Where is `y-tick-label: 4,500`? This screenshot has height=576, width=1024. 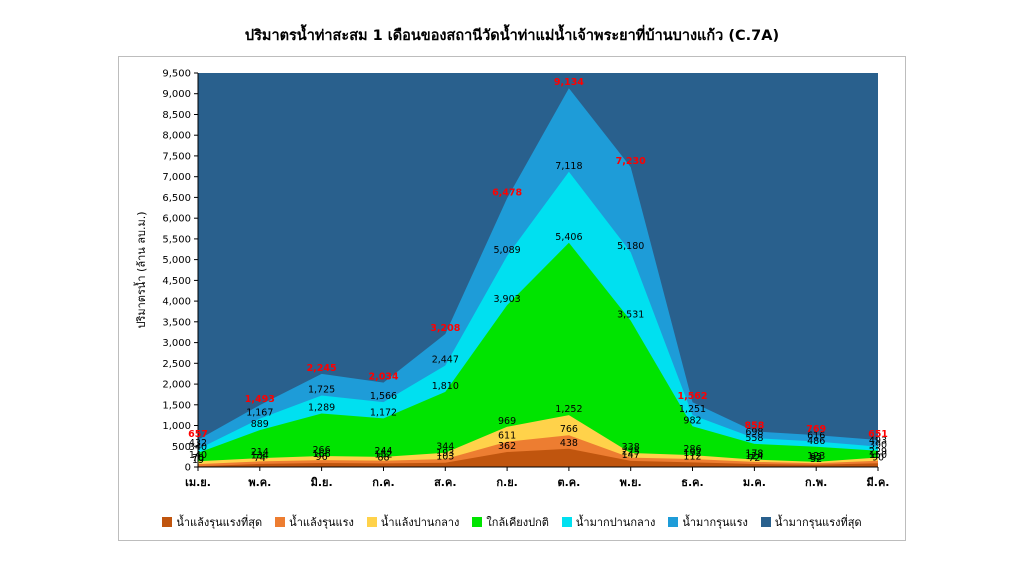
y-tick-label: 4,500 is located at coordinates (176, 281).